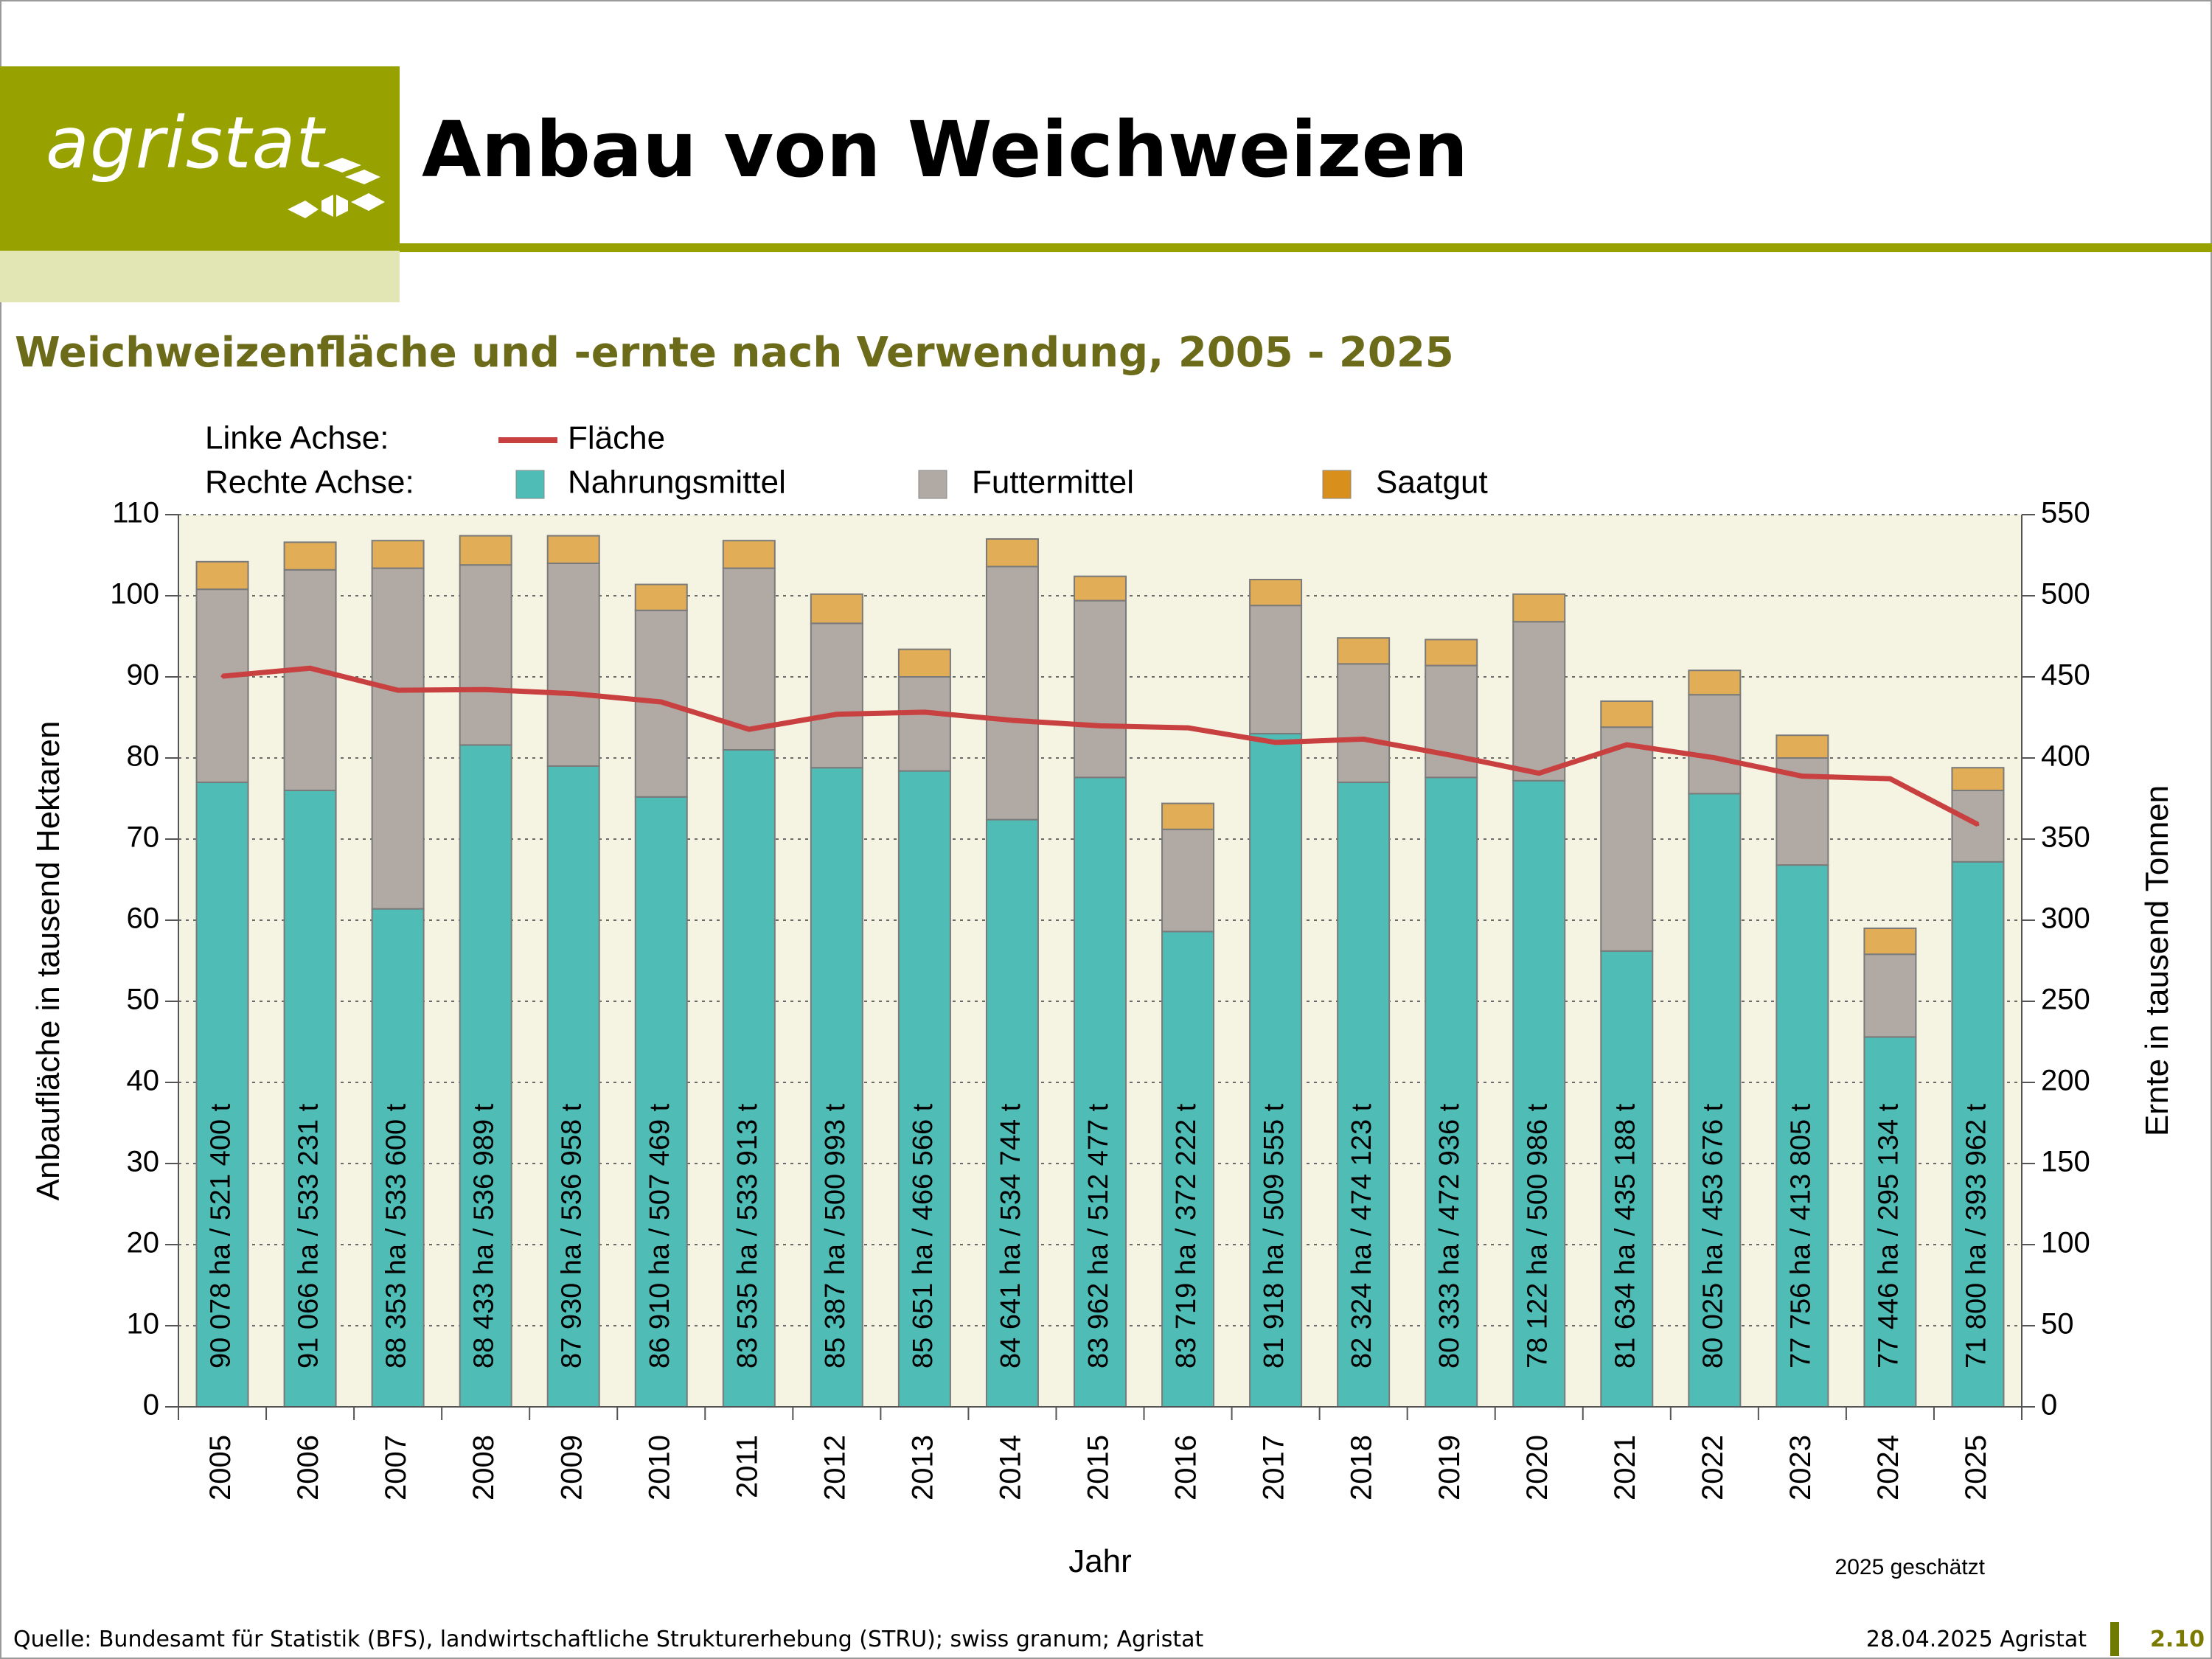 The width and height of the screenshot is (2212, 1659). I want to click on bar-data-label: 85 387 ha / 500 993 t, so click(835, 1235).